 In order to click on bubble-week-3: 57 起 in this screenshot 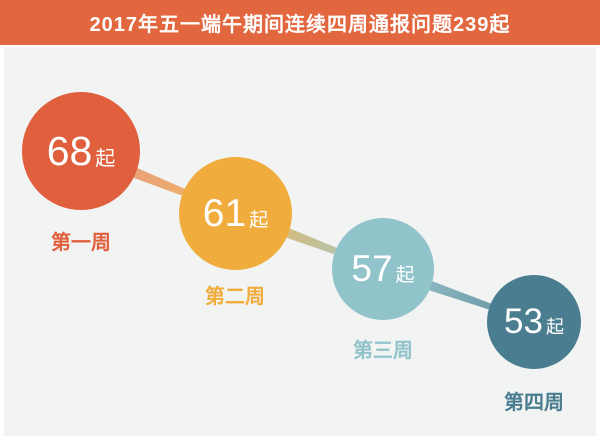, I will do `click(383, 269)`.